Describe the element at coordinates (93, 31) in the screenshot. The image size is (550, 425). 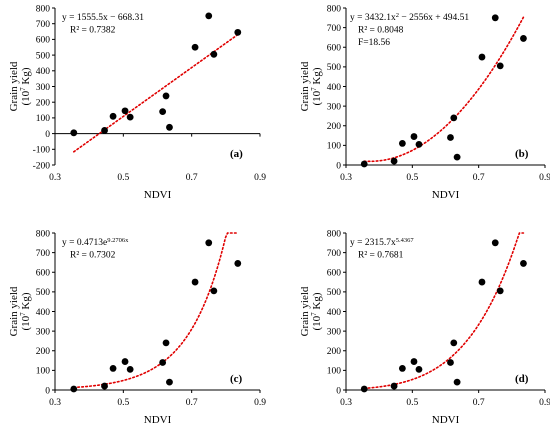
I see `equation-line: R² = 0.7382` at that location.